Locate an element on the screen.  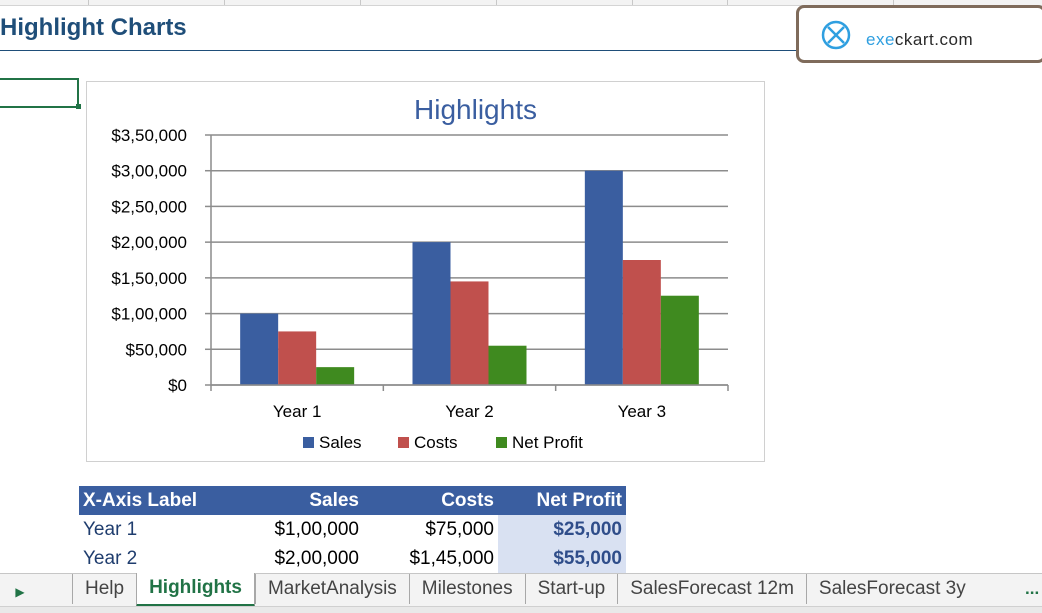
scroll-tabs-right-icon: ▶ is located at coordinates (20, 592).